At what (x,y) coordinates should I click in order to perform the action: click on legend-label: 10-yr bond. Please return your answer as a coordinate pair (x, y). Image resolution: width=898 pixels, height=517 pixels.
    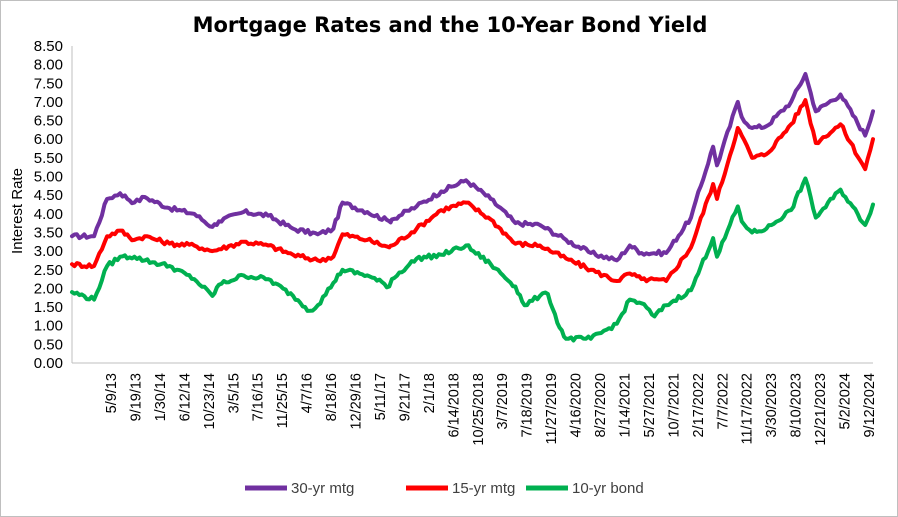
    Looking at the image, I should click on (608, 488).